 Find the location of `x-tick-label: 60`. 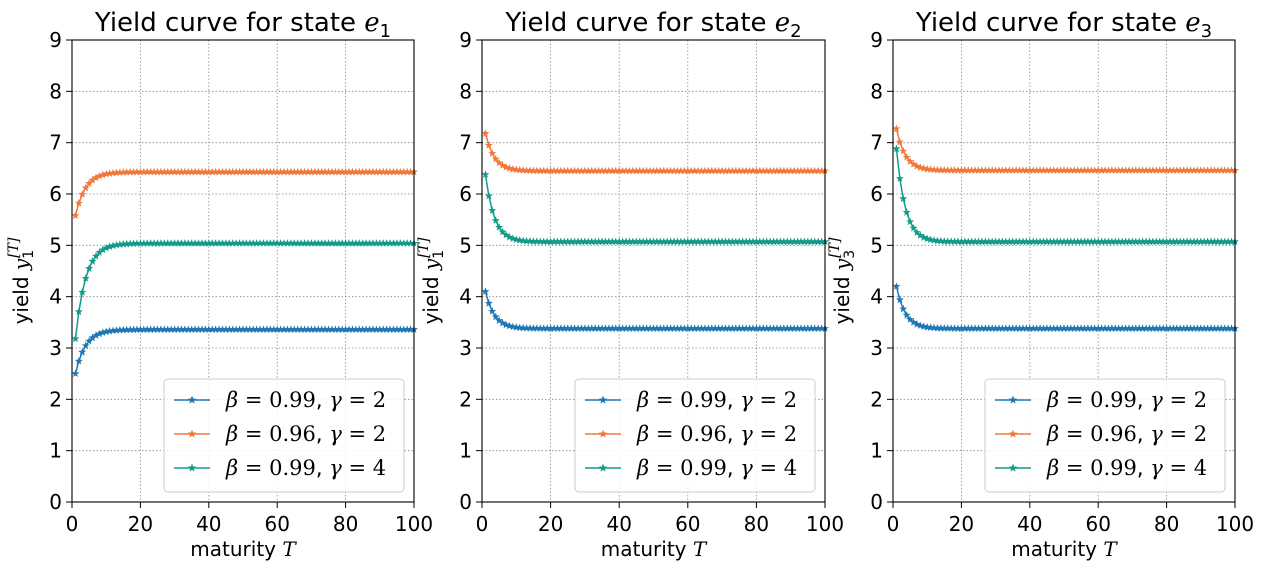

x-tick-label: 60 is located at coordinates (687, 524).